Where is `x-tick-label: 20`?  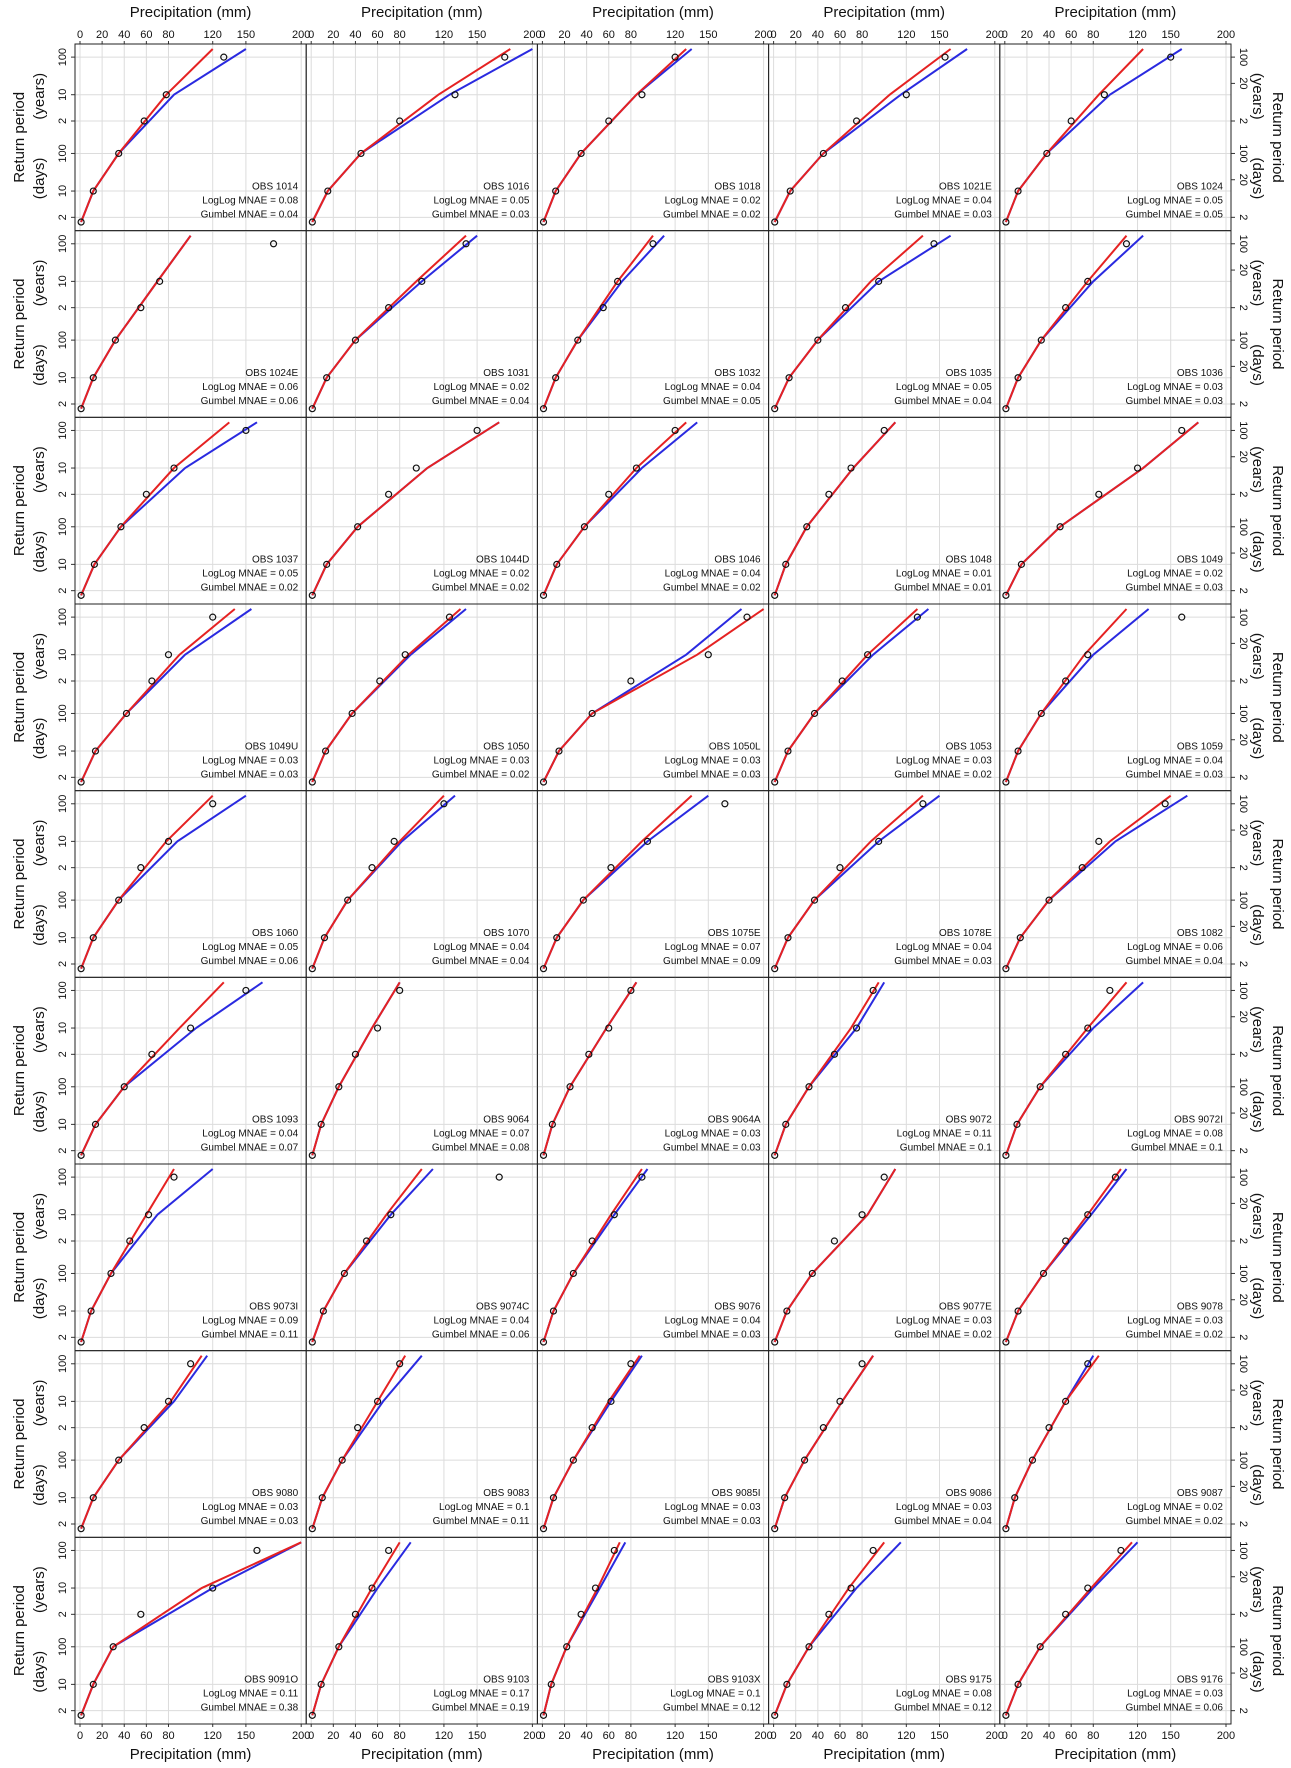 x-tick-label: 20 is located at coordinates (564, 35).